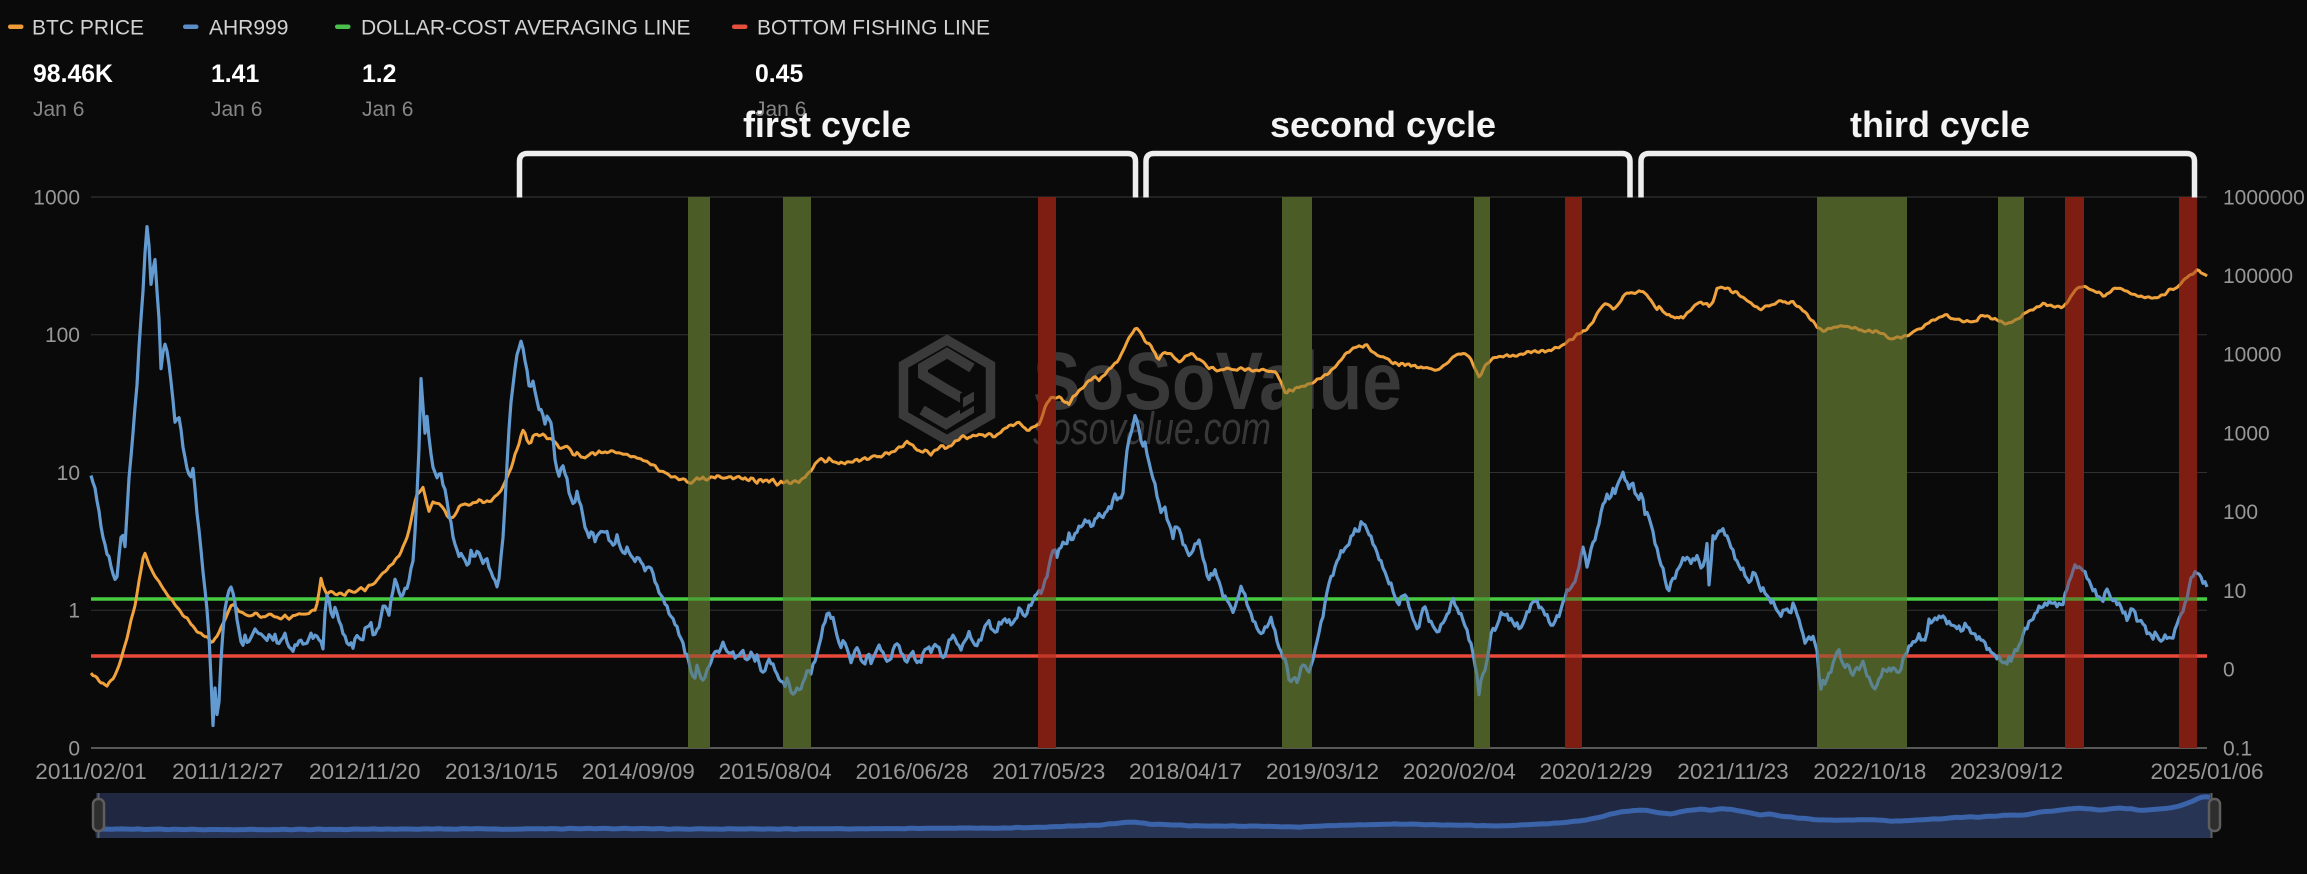 The height and width of the screenshot is (874, 2307). What do you see at coordinates (74, 611) in the screenshot?
I see `svg-text: 1` at bounding box center [74, 611].